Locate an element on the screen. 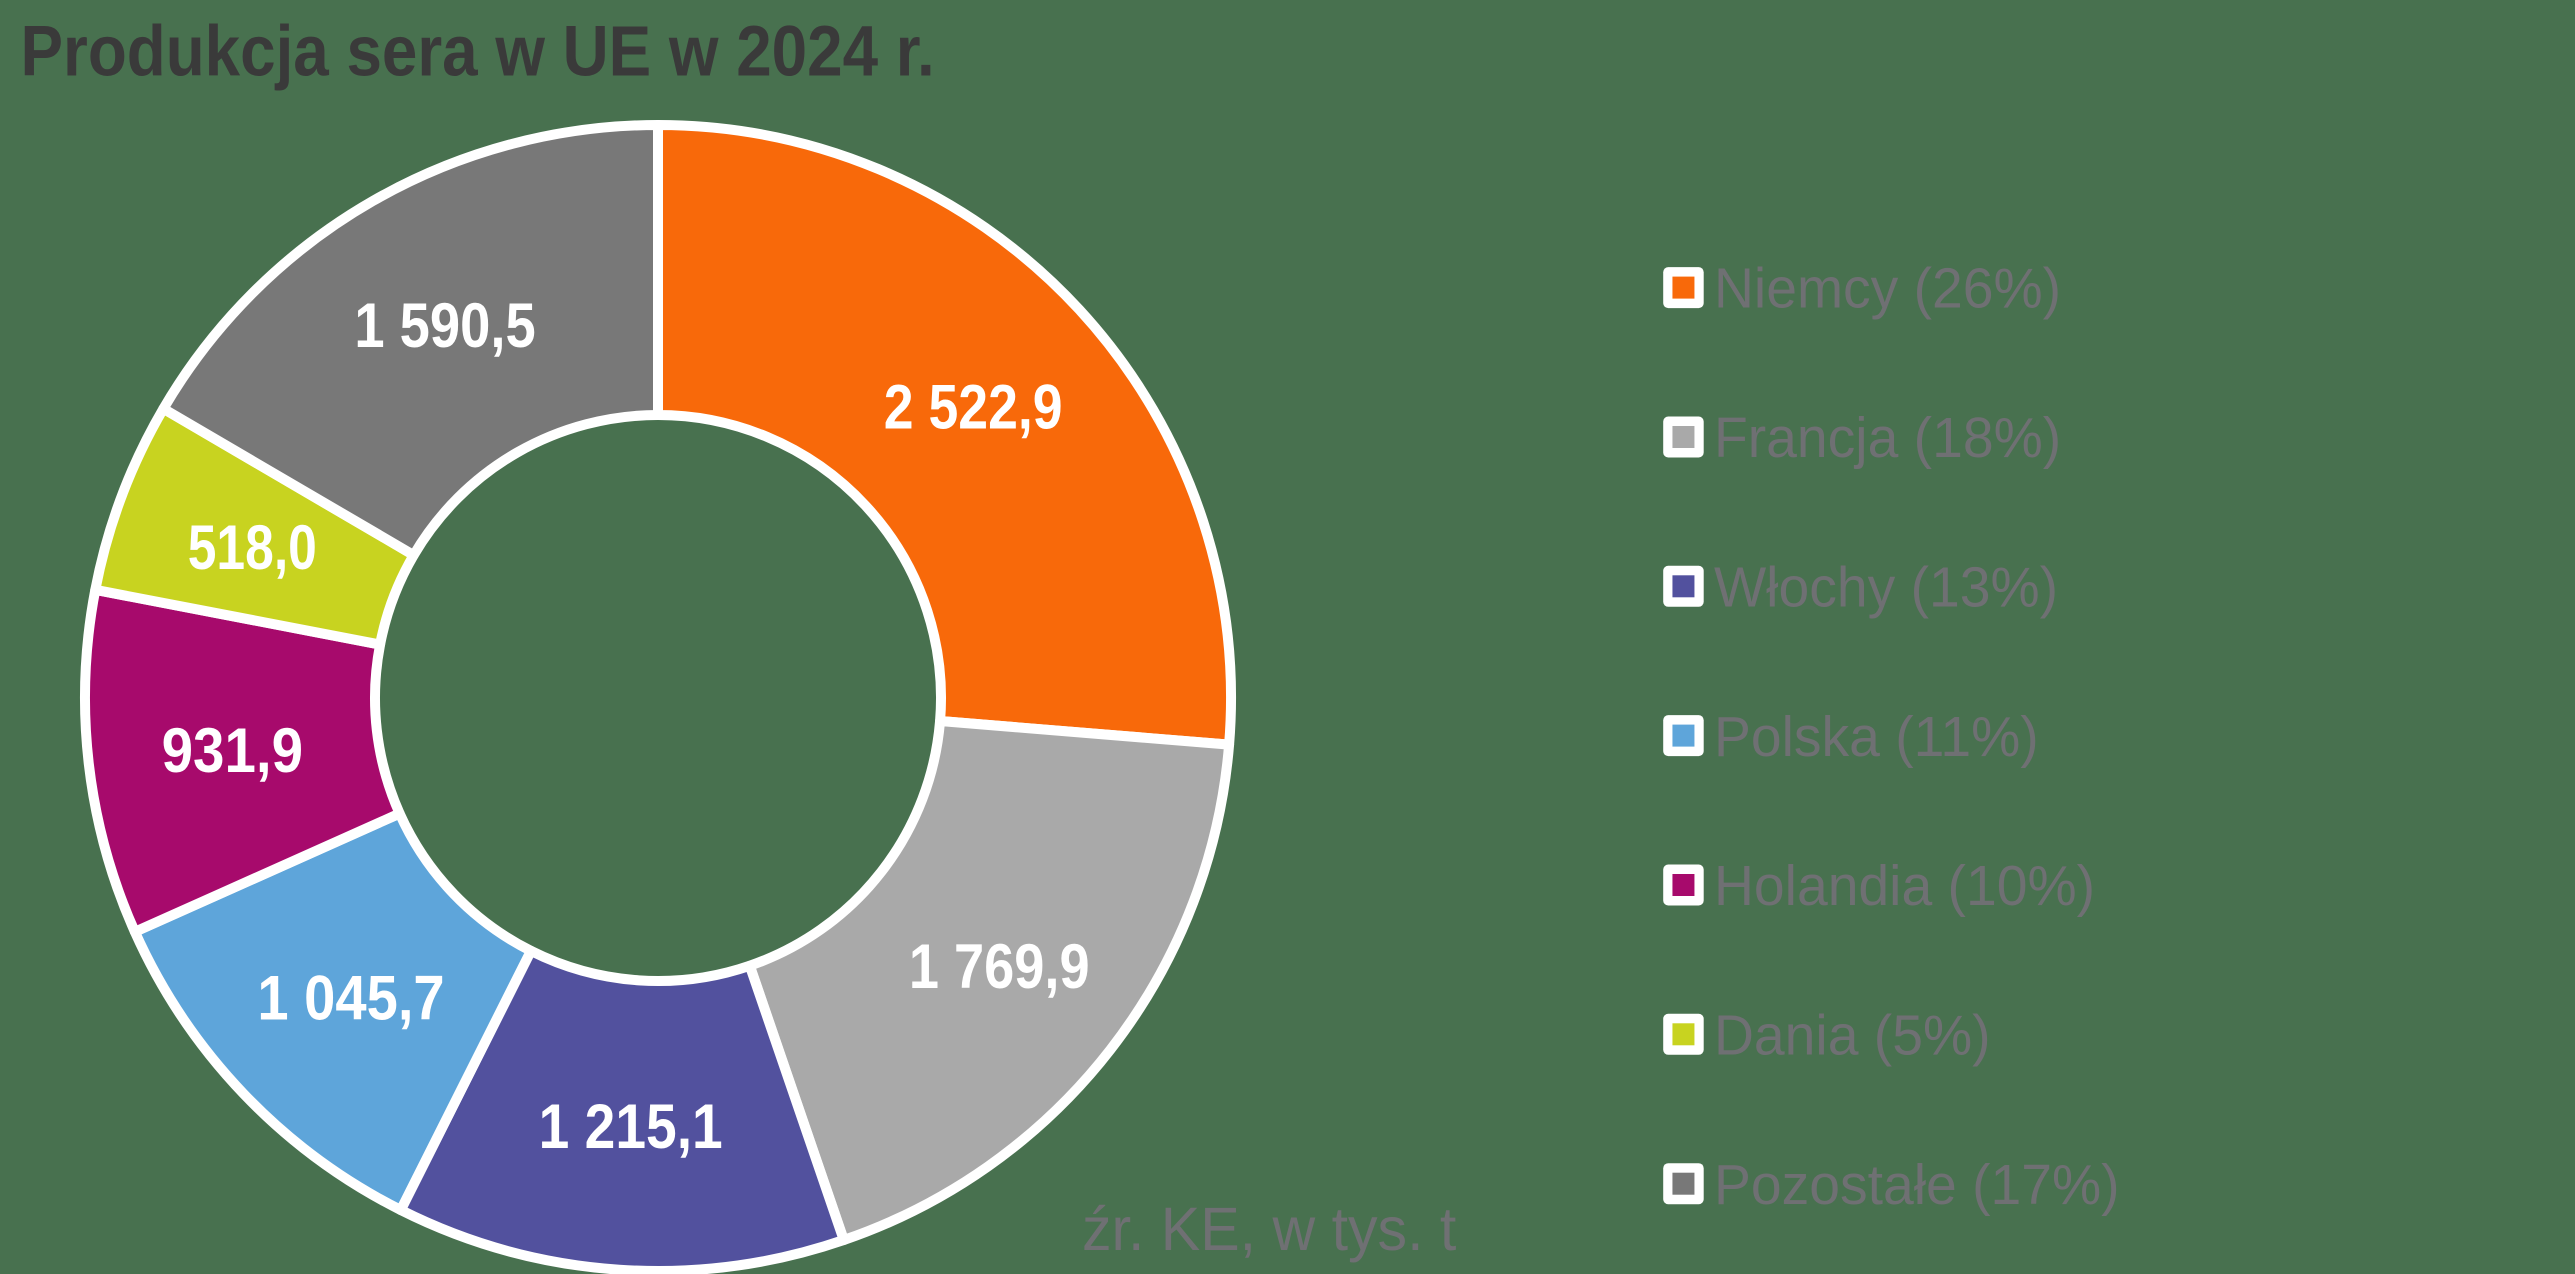 This screenshot has height=1274, width=2575. svg-text: 931,9 is located at coordinates (232, 750).